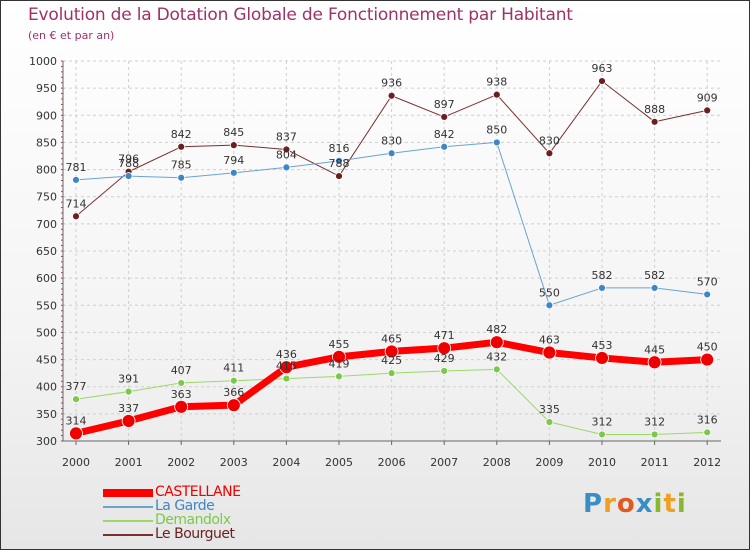  I want to click on data-label-la_garde: 804, so click(286, 154).